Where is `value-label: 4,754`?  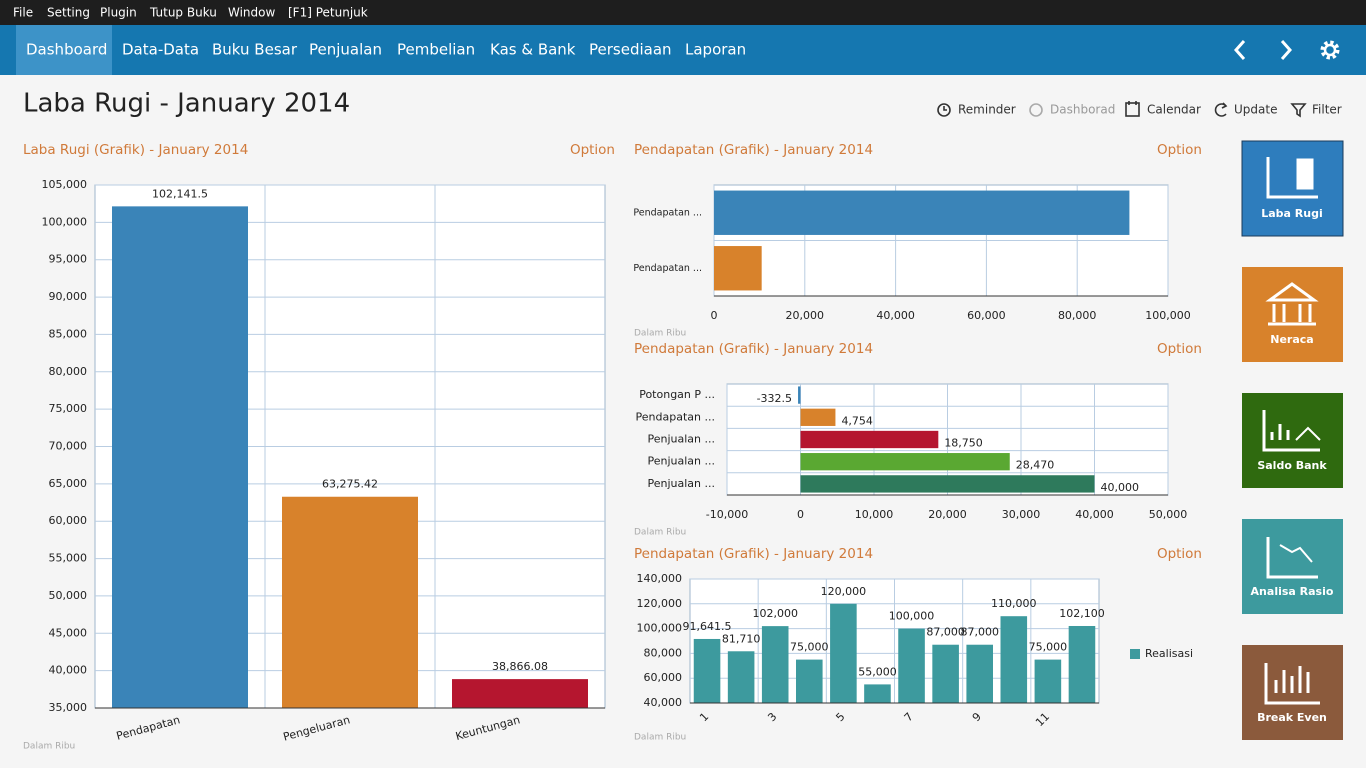 value-label: 4,754 is located at coordinates (857, 420).